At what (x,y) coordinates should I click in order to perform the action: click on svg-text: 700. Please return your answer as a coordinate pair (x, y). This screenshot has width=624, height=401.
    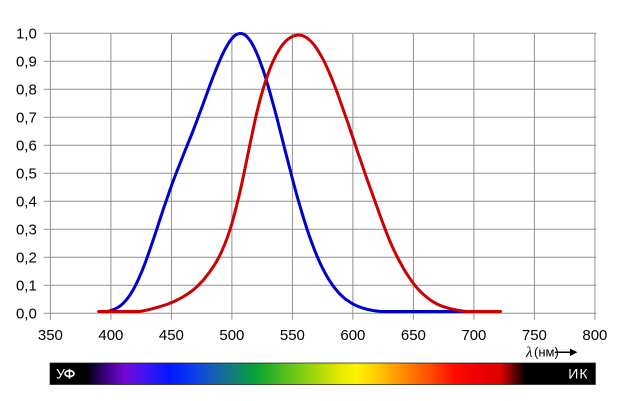
    Looking at the image, I should click on (473, 335).